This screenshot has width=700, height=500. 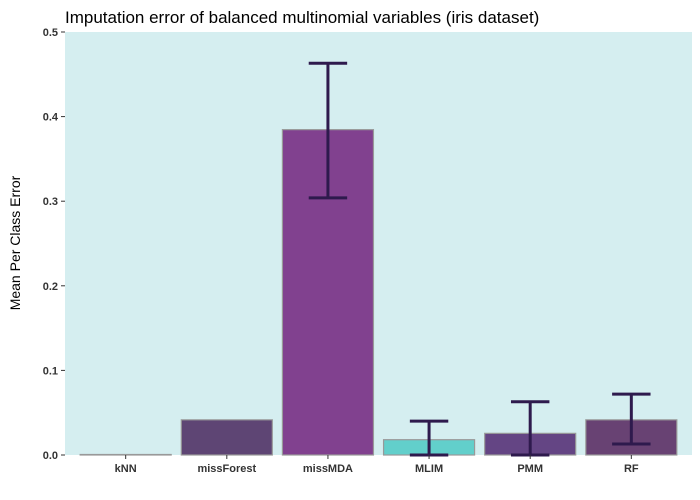 I want to click on y-axis-label: Mean Per Class Error, so click(x=15, y=242).